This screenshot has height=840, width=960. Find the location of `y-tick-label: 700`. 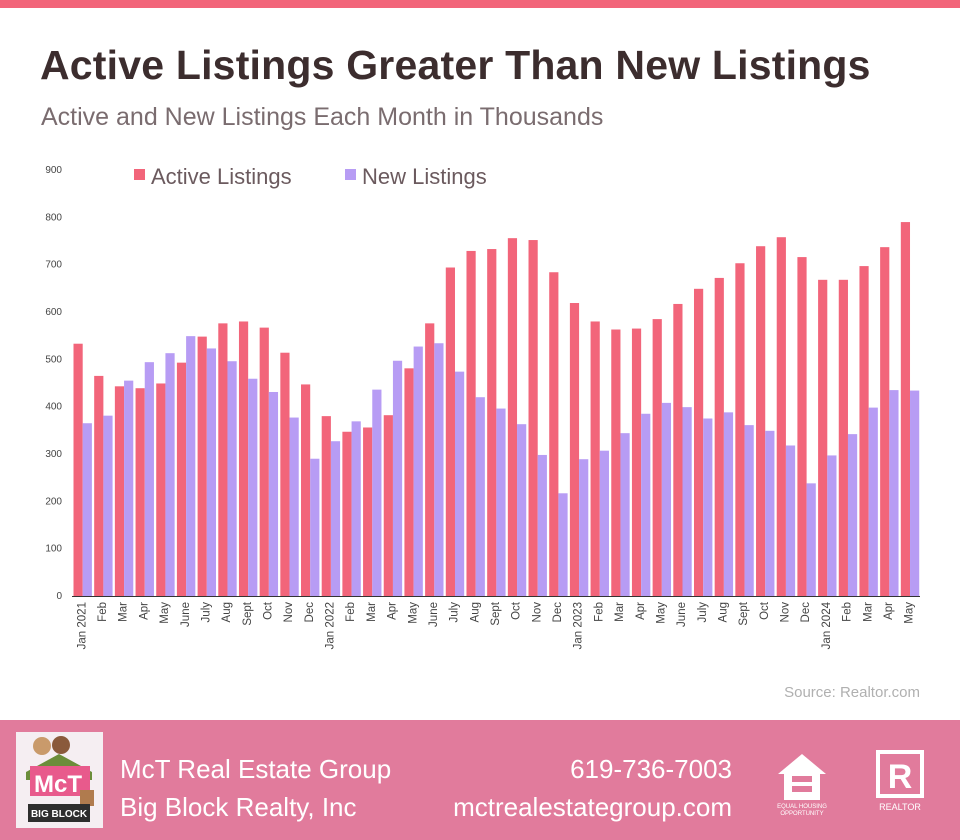

y-tick-label: 700 is located at coordinates (53, 265).